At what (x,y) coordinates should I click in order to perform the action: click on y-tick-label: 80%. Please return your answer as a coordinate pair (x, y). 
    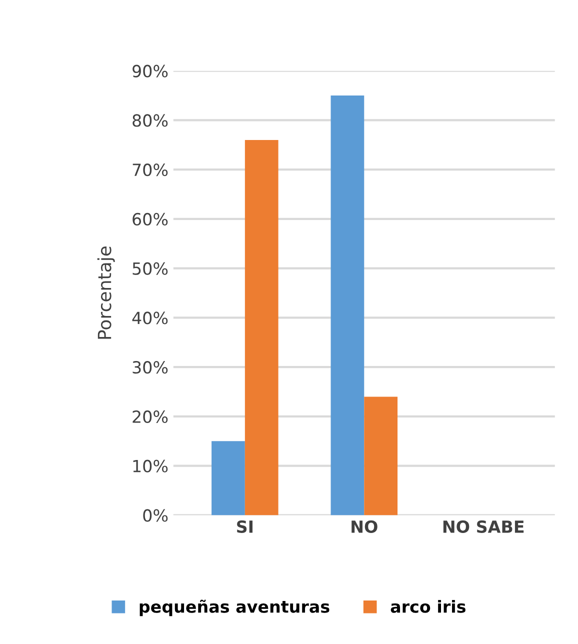
    Looking at the image, I should click on (150, 120).